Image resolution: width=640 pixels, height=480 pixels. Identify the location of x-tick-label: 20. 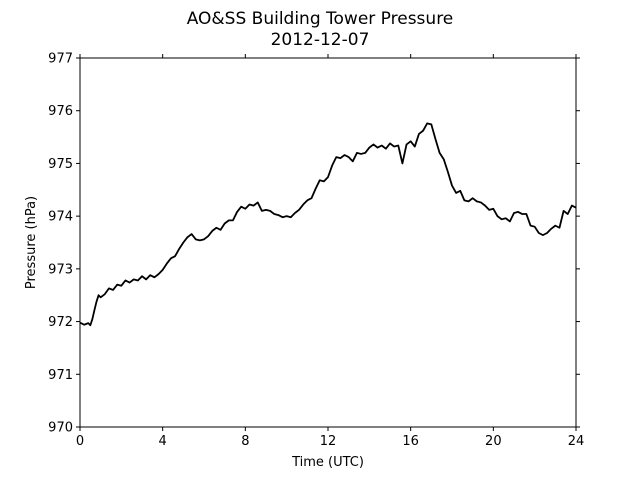
(493, 441).